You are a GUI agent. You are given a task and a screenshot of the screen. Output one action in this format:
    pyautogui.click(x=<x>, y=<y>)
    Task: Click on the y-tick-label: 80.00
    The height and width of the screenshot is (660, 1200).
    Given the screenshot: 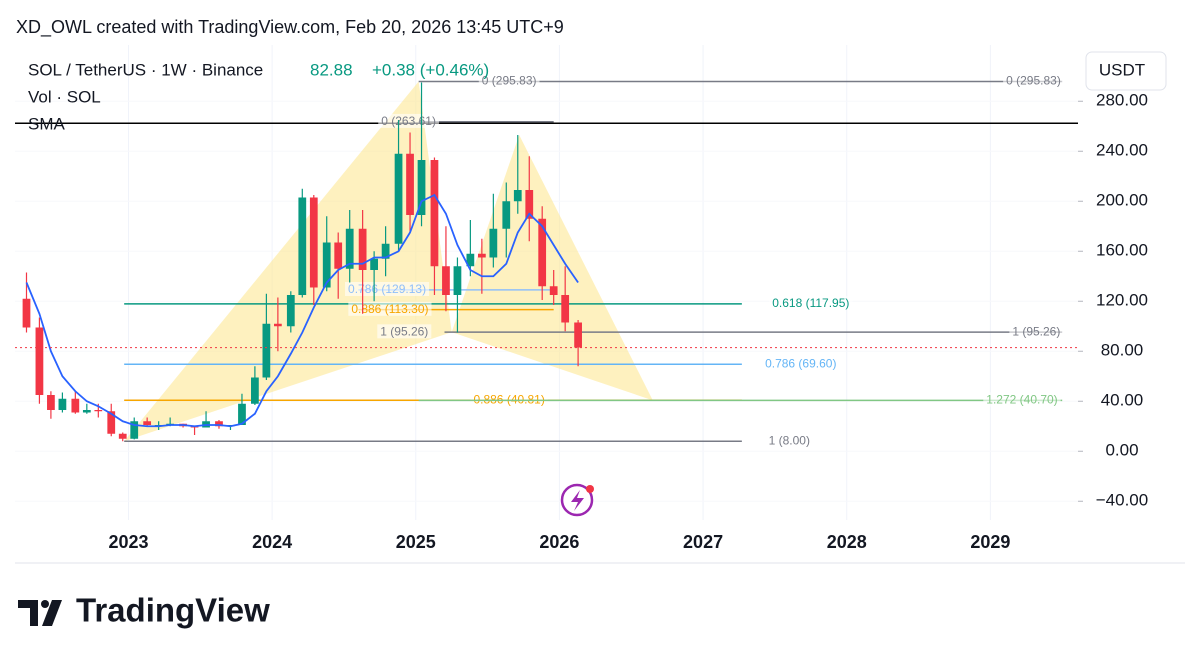 What is the action you would take?
    pyautogui.click(x=1122, y=350)
    